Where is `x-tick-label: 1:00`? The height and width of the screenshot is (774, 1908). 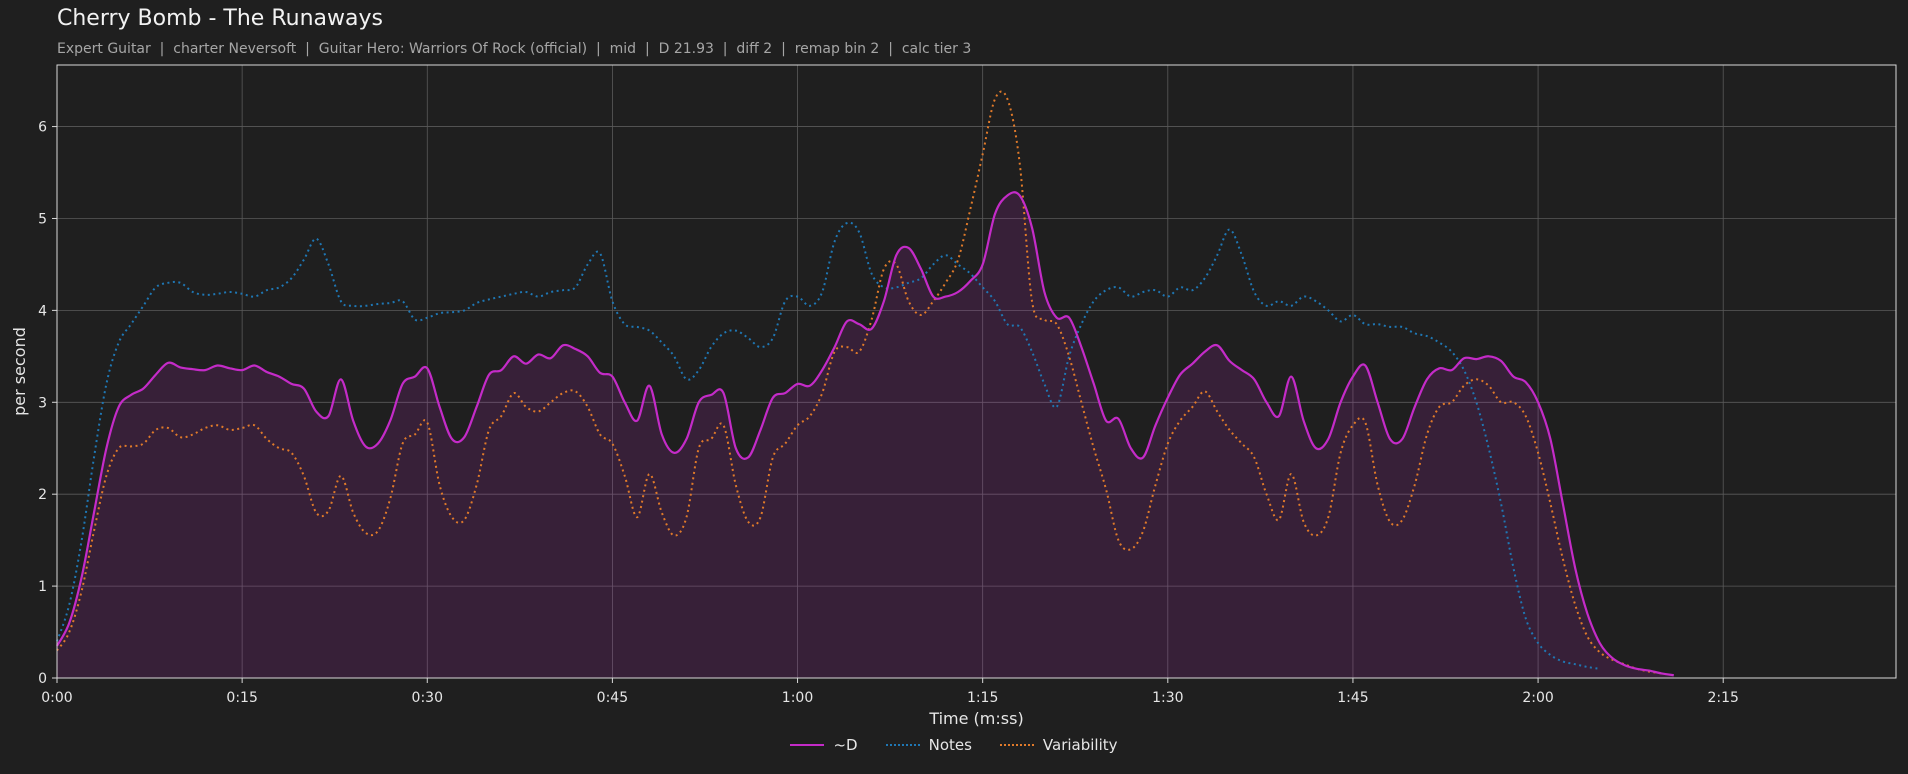
x-tick-label: 1:00 is located at coordinates (797, 698).